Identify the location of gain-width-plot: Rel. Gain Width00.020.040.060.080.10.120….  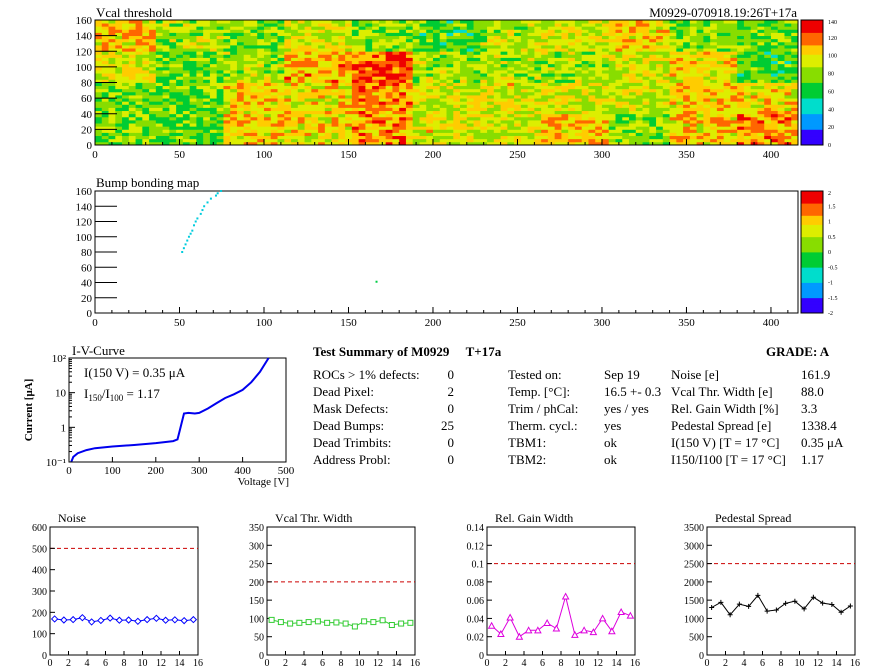
(554, 590).